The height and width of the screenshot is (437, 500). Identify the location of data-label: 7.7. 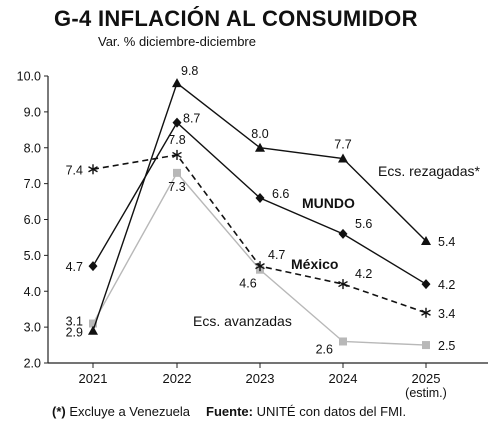
(342, 145).